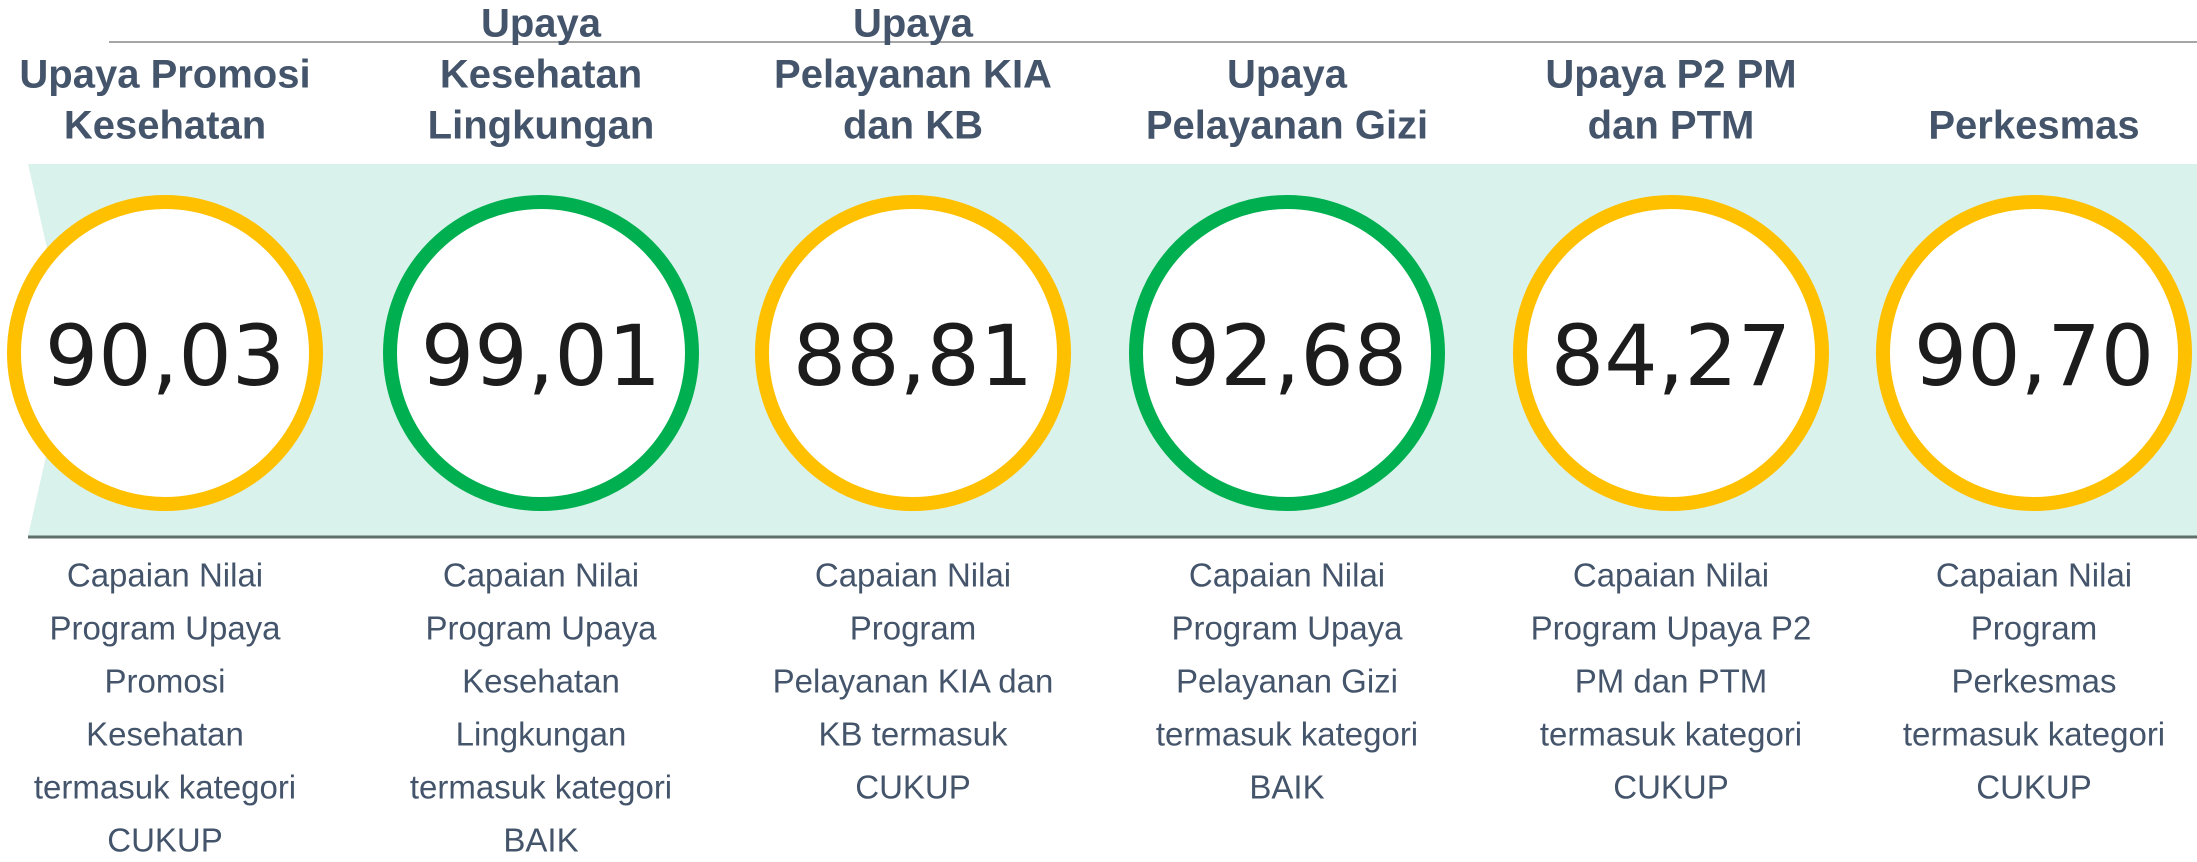 The image size is (2197, 862). What do you see at coordinates (1671, 126) in the screenshot?
I see `item-title: dan PTM` at bounding box center [1671, 126].